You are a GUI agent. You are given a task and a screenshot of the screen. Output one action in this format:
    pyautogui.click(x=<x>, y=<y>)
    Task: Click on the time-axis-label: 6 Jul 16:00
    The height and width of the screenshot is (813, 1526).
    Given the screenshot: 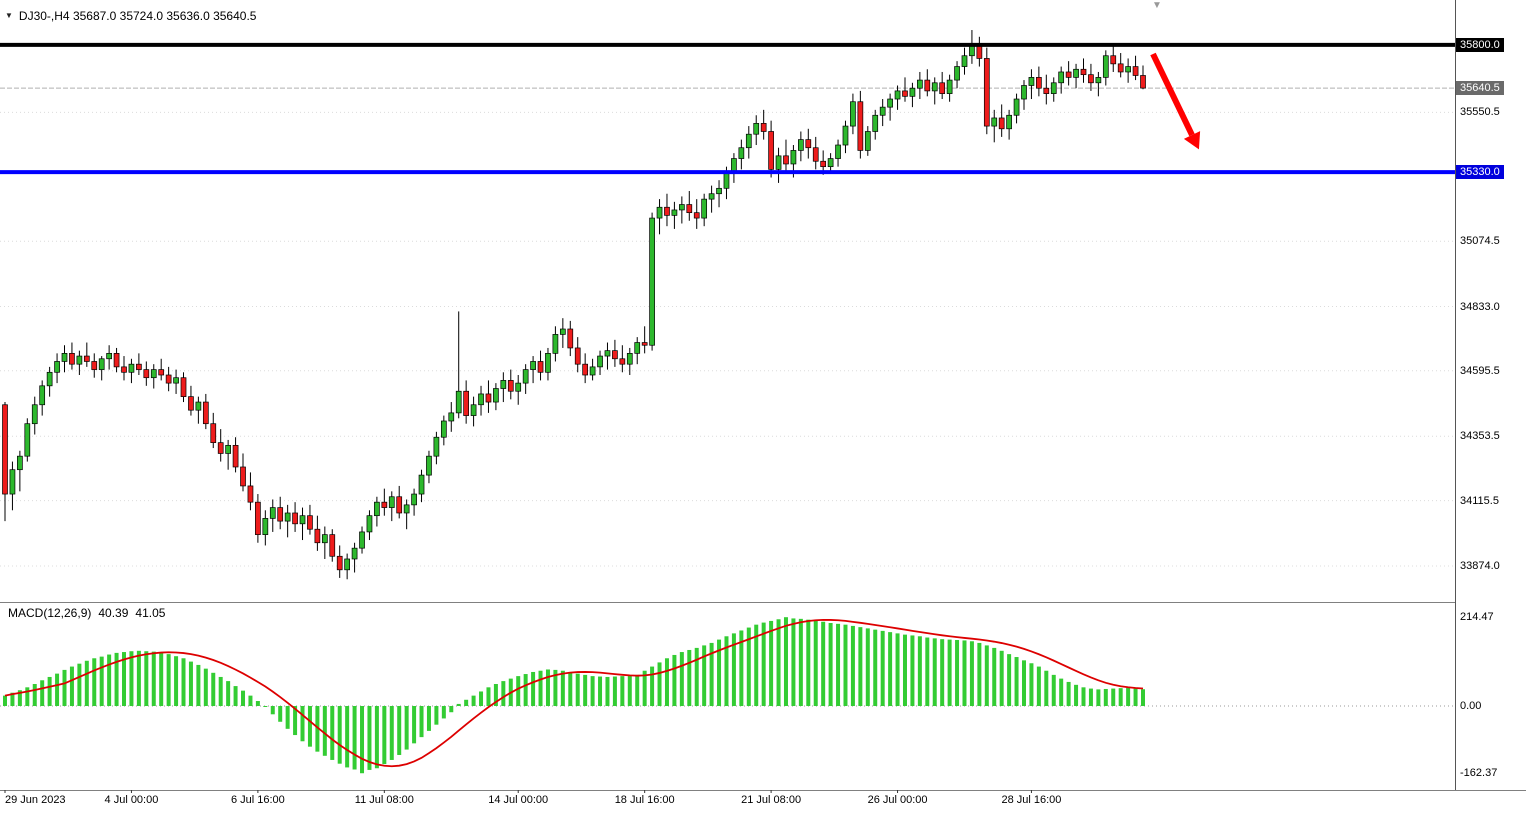 What is the action you would take?
    pyautogui.click(x=257, y=800)
    